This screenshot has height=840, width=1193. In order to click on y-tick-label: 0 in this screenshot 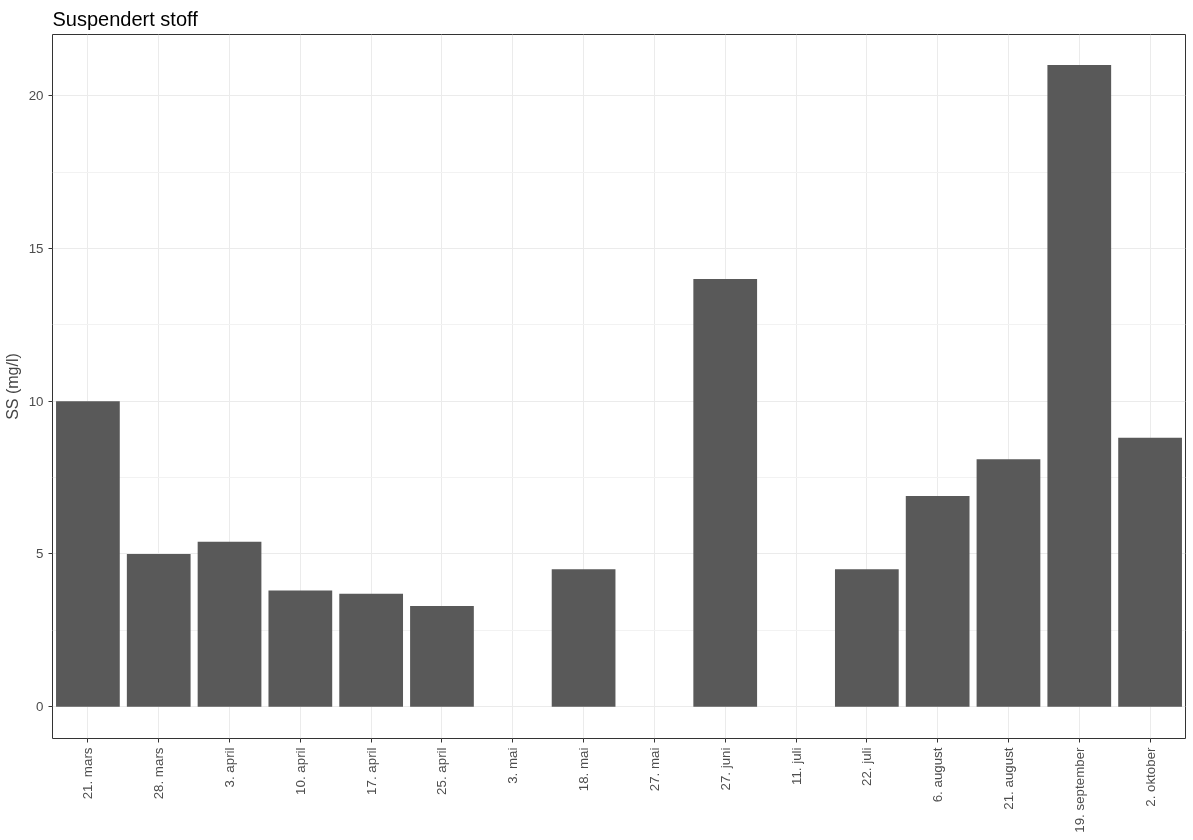, I will do `click(40, 707)`.